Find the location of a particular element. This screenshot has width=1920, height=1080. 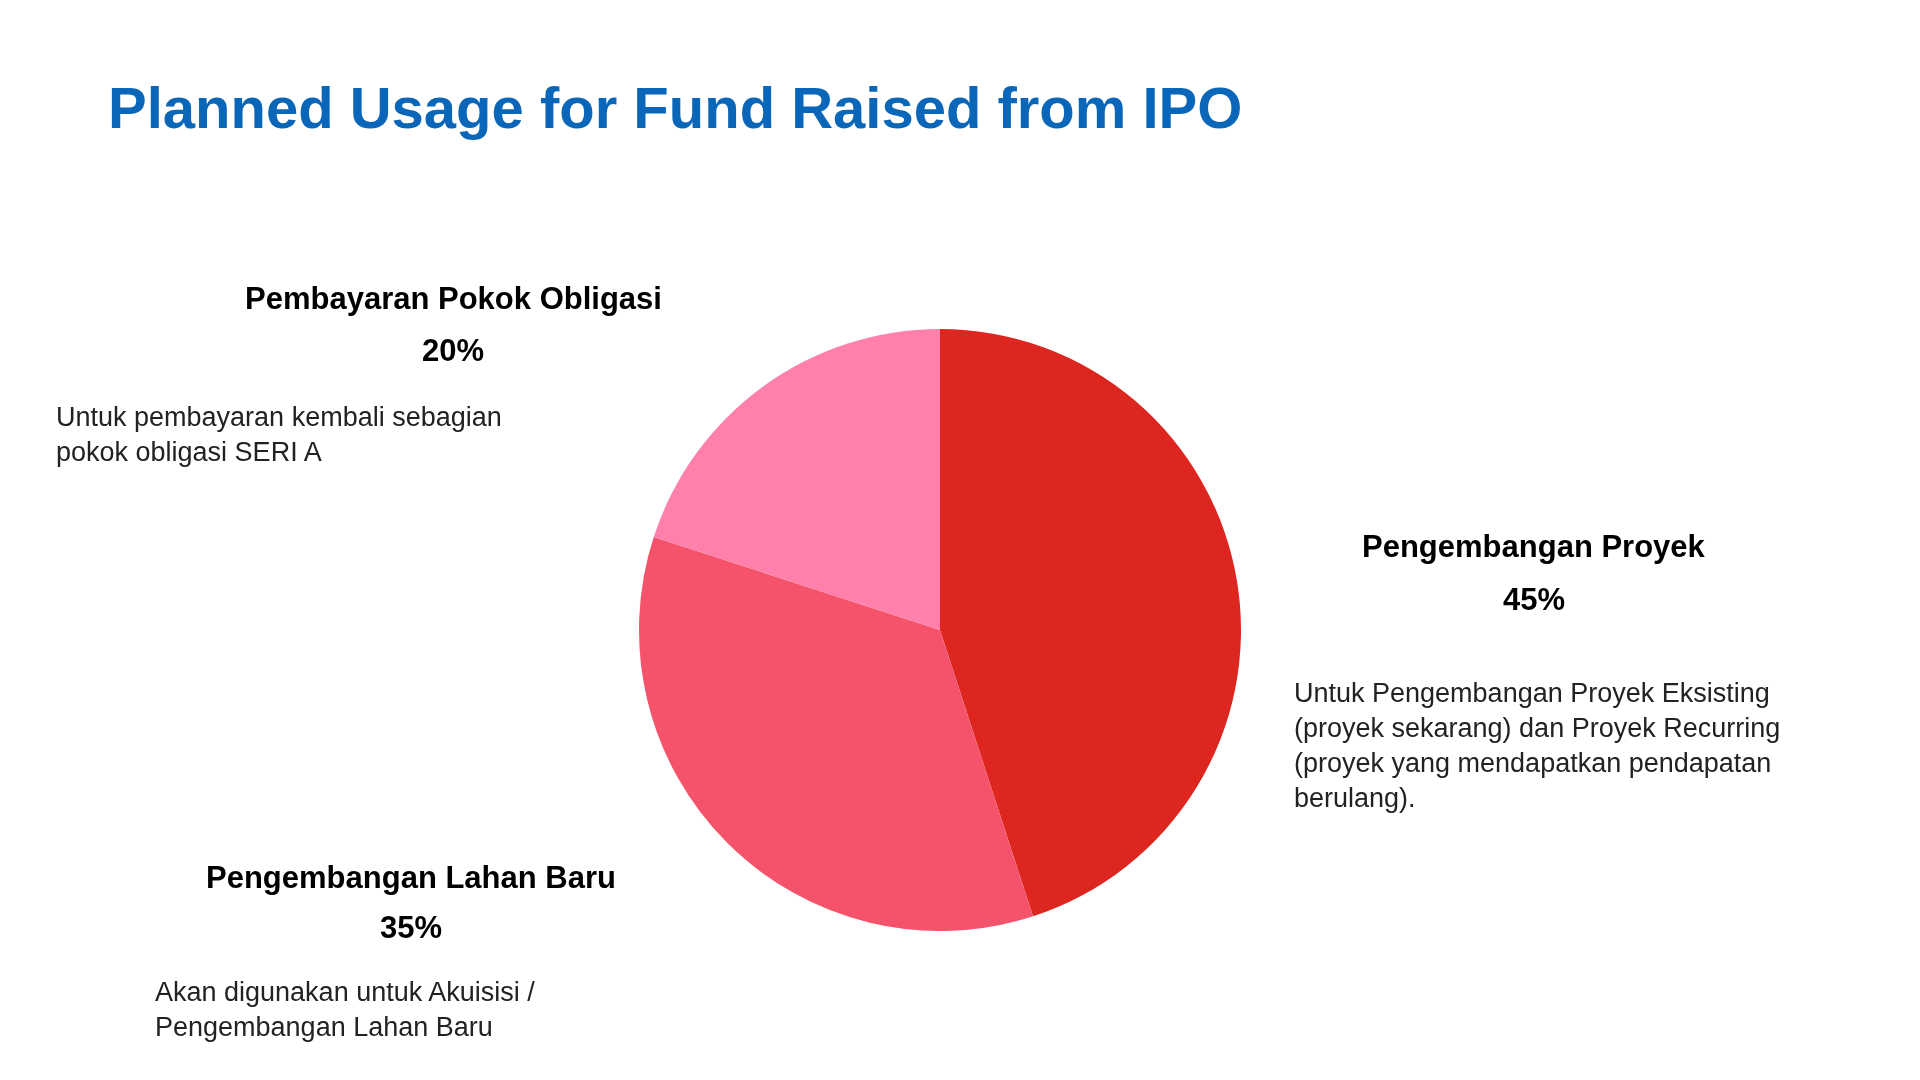

data-label: 35% is located at coordinates (411, 927).